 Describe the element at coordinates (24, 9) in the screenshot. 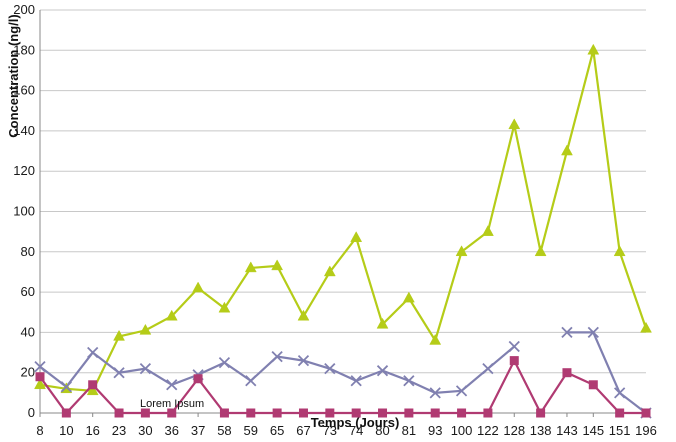

I see `y-tick-label: 200` at that location.